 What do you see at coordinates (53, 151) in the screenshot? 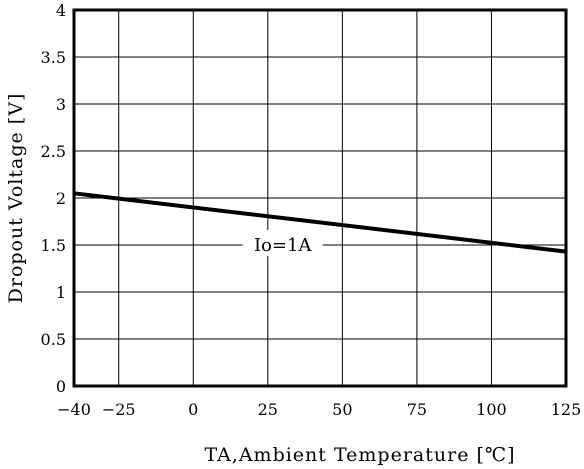
I see `y-tick-label: 2.5` at bounding box center [53, 151].